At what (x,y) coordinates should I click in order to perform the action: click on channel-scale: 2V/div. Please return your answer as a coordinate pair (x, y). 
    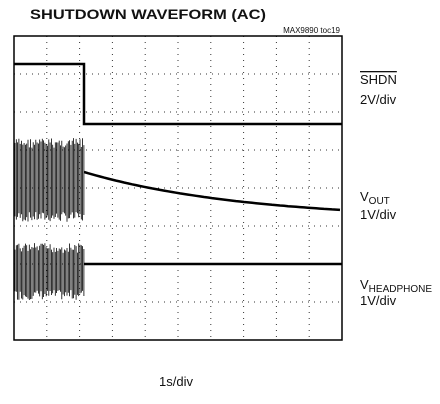
    Looking at the image, I should click on (378, 99).